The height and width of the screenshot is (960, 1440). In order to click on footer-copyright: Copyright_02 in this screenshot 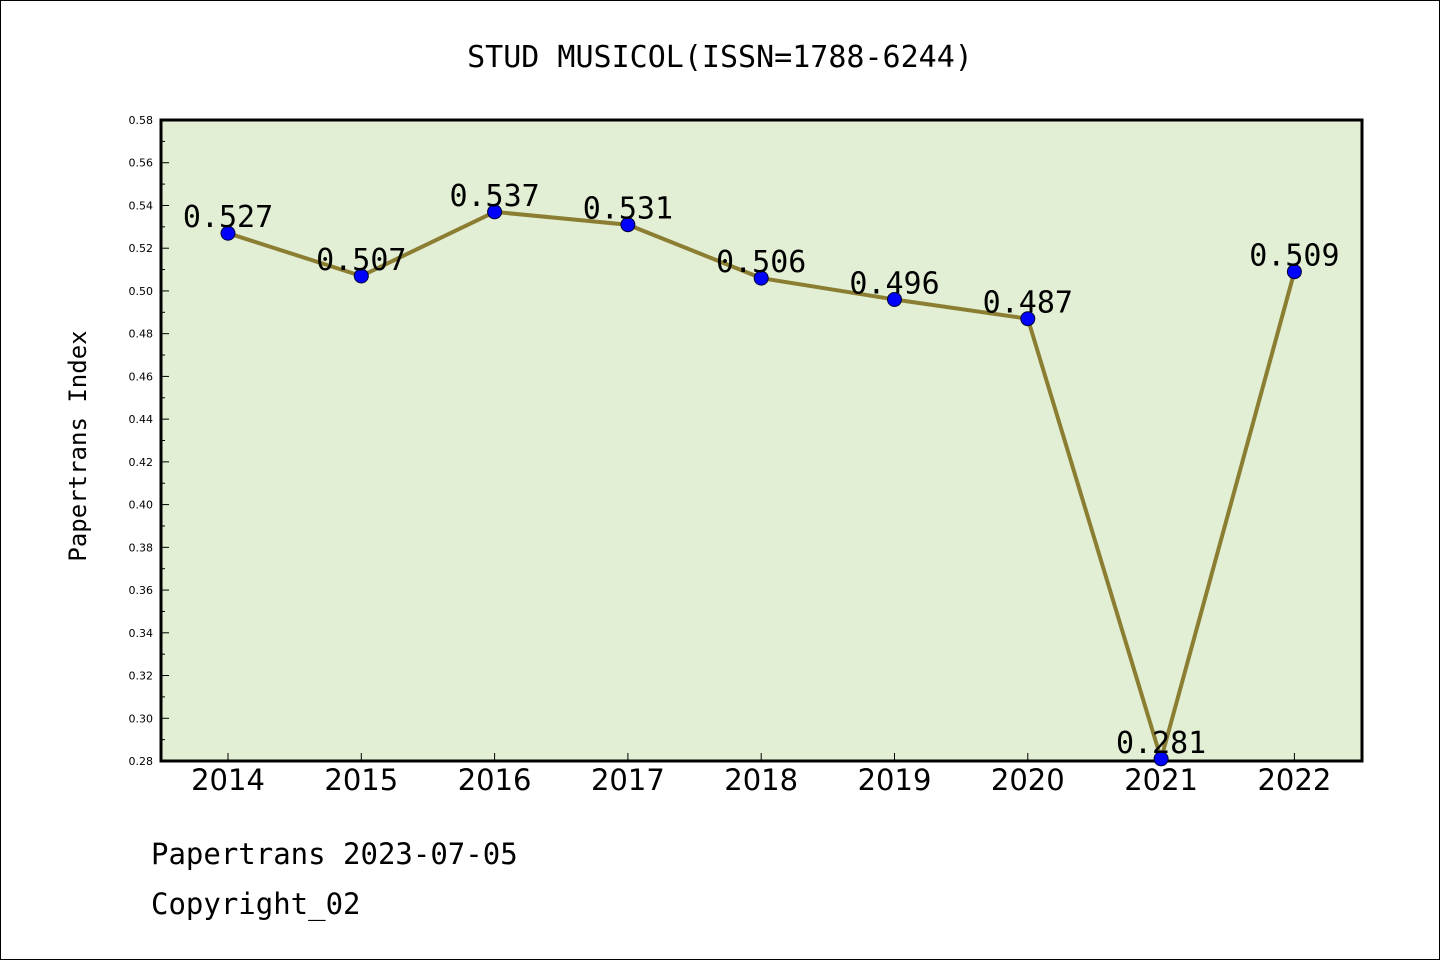, I will do `click(256, 904)`.